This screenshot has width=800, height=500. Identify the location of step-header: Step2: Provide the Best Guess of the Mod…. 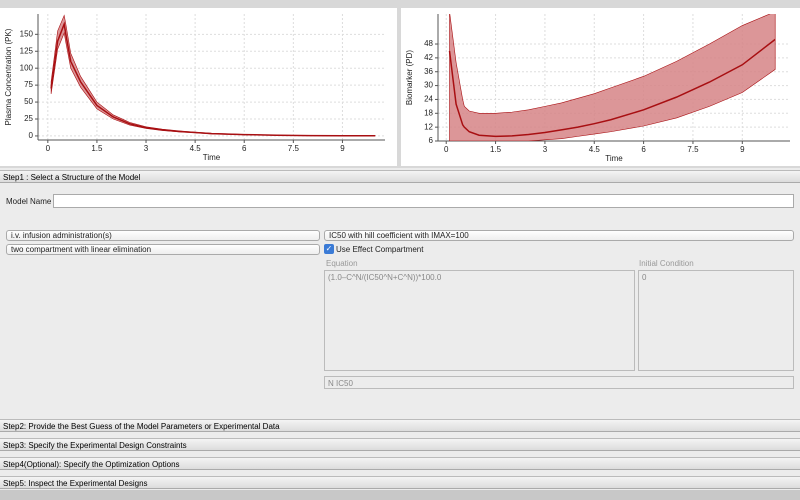
(400, 425).